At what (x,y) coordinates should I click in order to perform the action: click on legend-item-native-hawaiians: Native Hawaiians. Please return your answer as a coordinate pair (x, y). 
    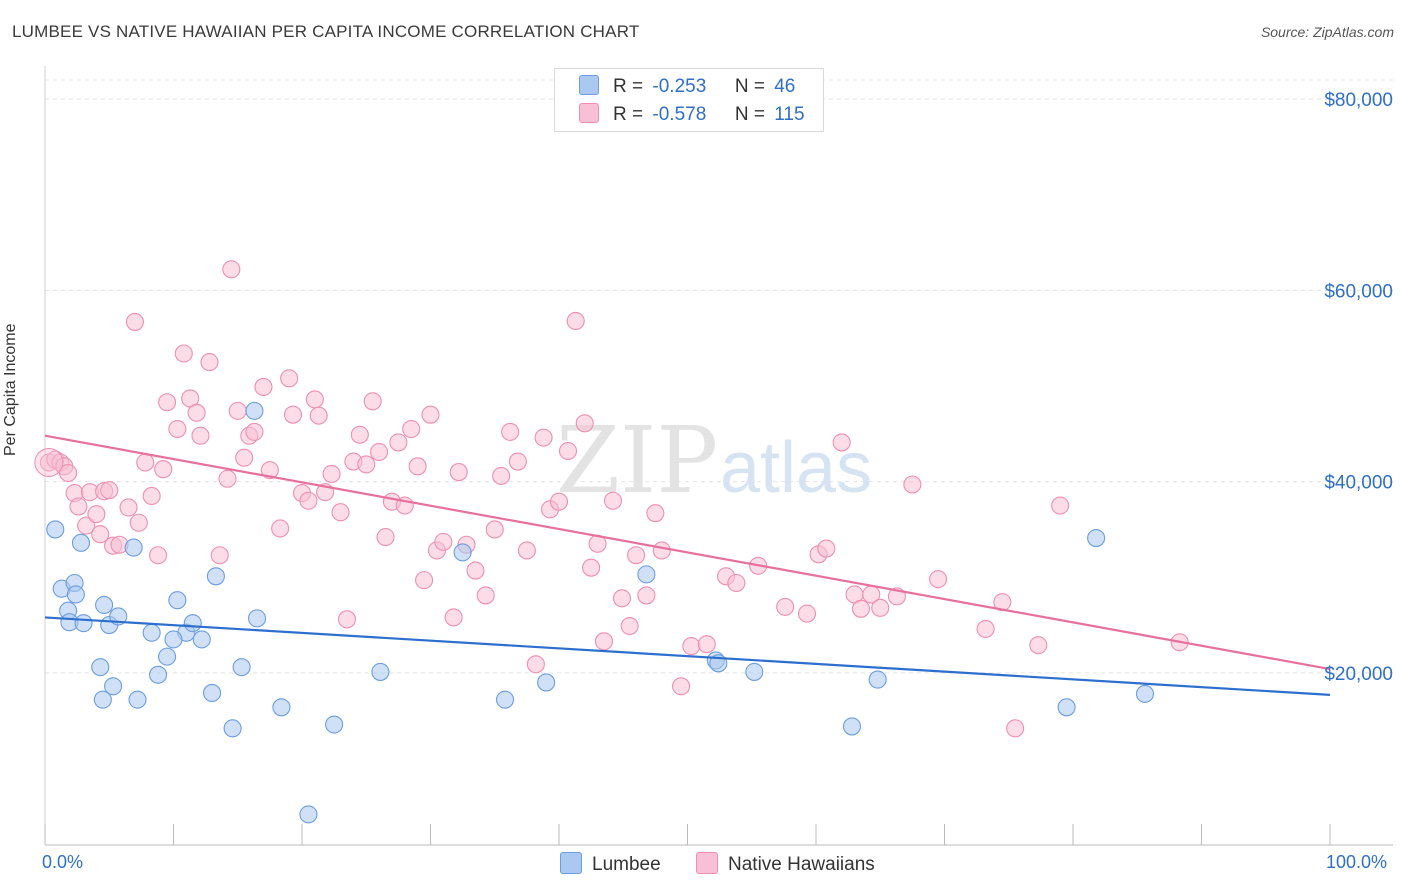
    Looking at the image, I should click on (785, 864).